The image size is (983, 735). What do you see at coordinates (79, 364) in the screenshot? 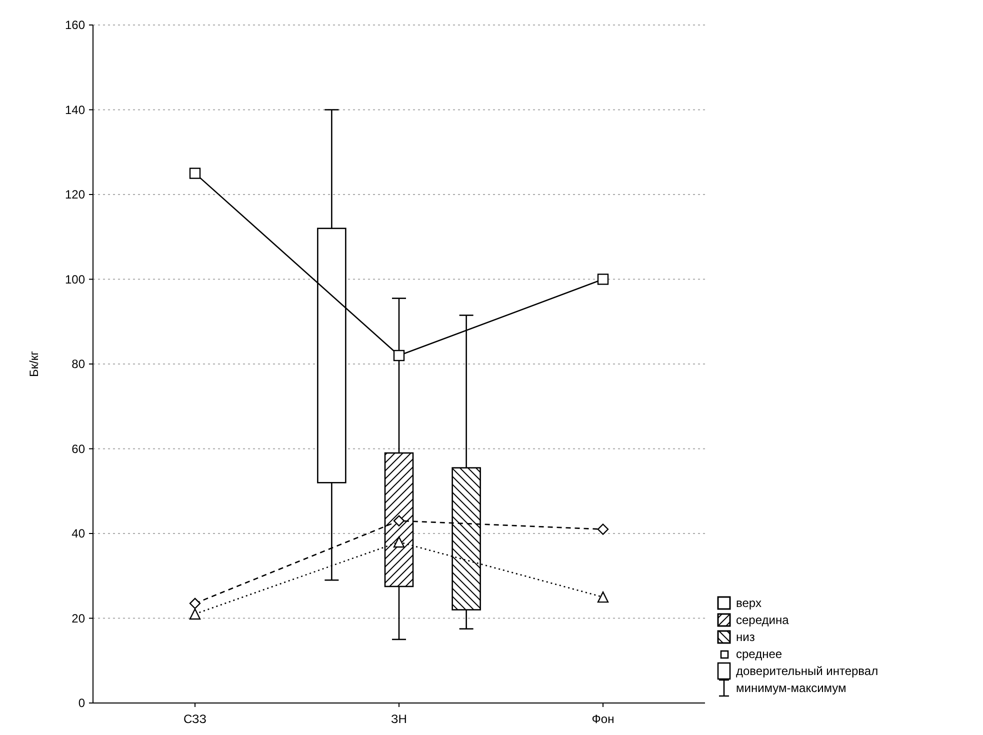
I see `y-tick-label: 80` at bounding box center [79, 364].